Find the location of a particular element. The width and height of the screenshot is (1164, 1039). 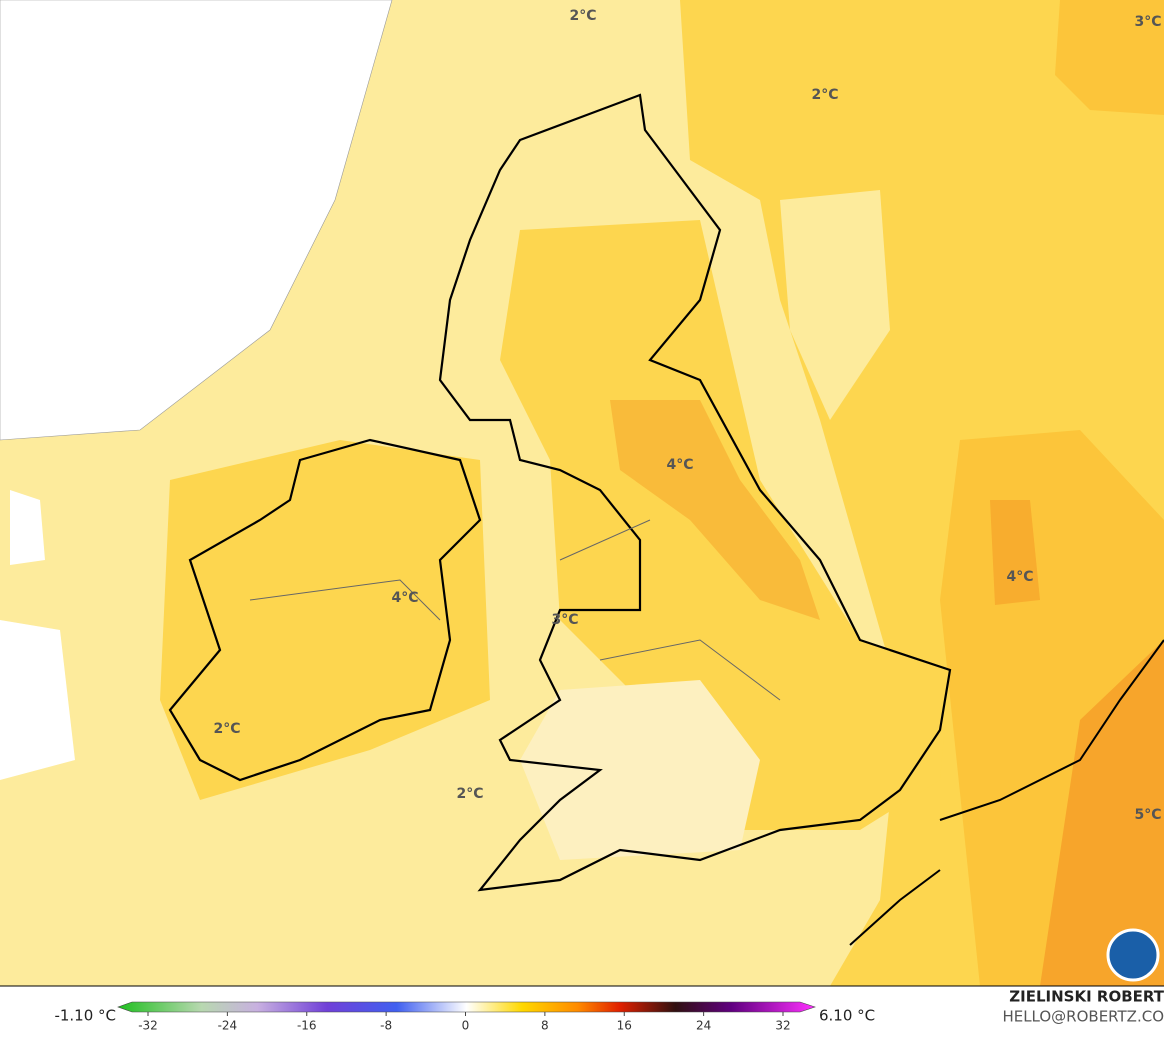

map-label: 5°C is located at coordinates (1147, 815).